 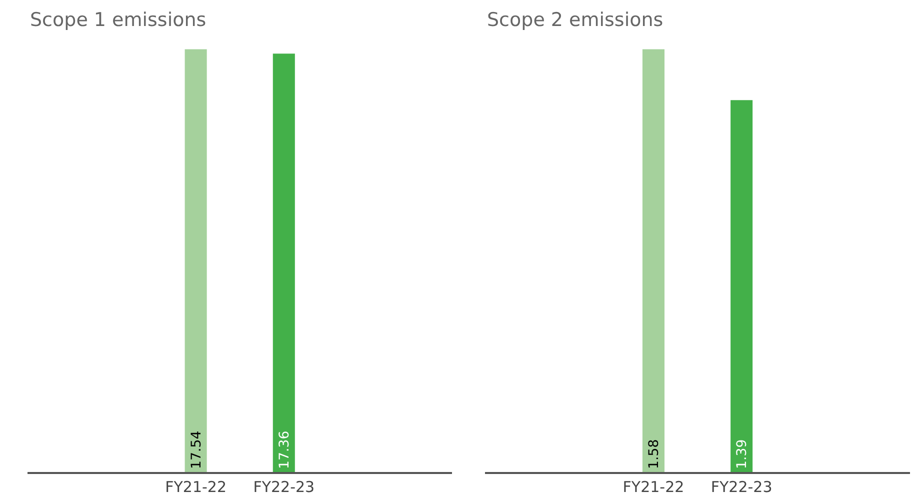 What do you see at coordinates (742, 454) in the screenshot?
I see `data-label: 1.39` at bounding box center [742, 454].